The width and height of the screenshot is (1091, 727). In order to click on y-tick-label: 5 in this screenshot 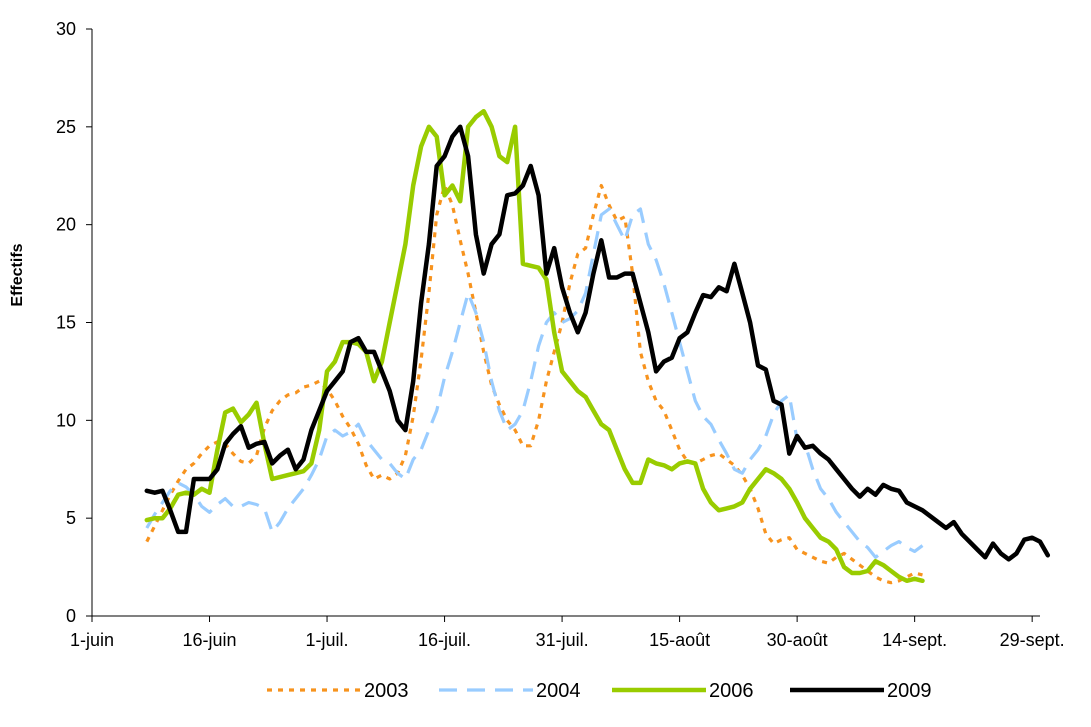, I will do `click(71, 518)`.